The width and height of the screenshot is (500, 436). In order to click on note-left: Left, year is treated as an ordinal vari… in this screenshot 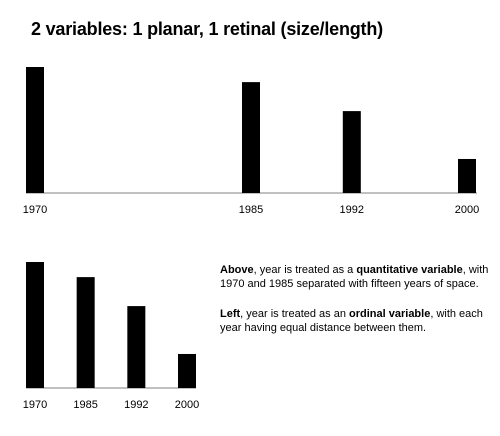, I will do `click(356, 321)`.